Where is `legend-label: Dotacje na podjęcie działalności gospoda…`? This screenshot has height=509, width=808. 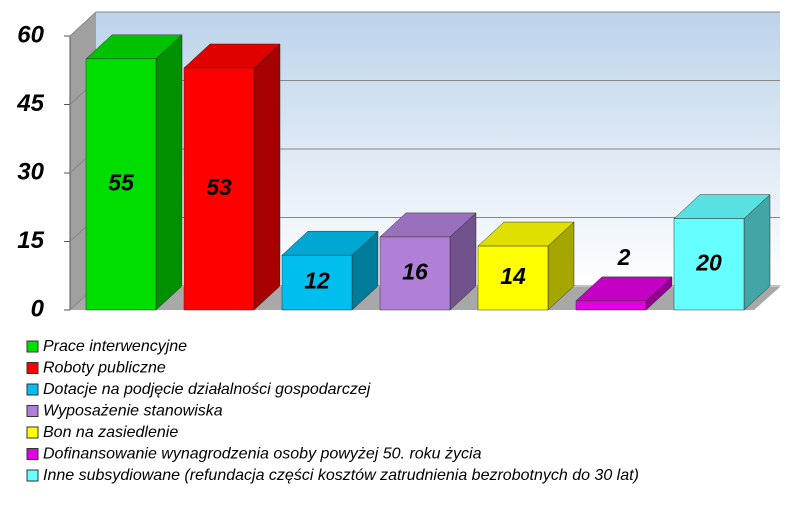
legend-label: Dotacje na podjęcie działalności gospoda… is located at coordinates (207, 389).